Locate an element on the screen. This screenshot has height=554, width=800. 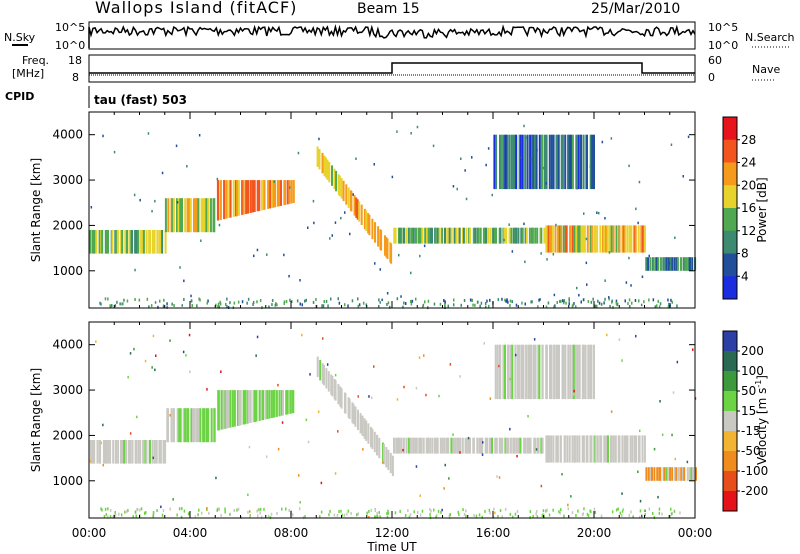
time-tick-labels: 00:00 04:00 08:00 12:00 16:00 20:00 00:00 is located at coordinates (392, 533).